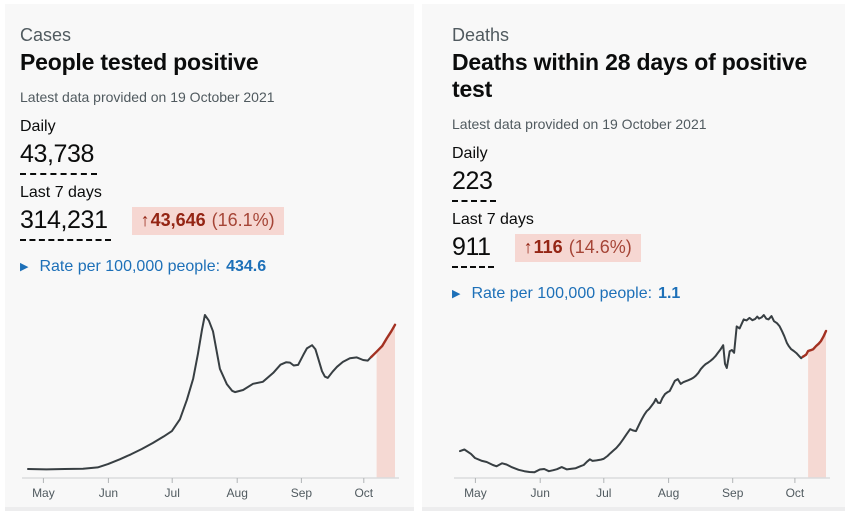 Image resolution: width=845 pixels, height=511 pixels. Describe the element at coordinates (178, 219) in the screenshot. I see `change-value: 43,646` at that location.